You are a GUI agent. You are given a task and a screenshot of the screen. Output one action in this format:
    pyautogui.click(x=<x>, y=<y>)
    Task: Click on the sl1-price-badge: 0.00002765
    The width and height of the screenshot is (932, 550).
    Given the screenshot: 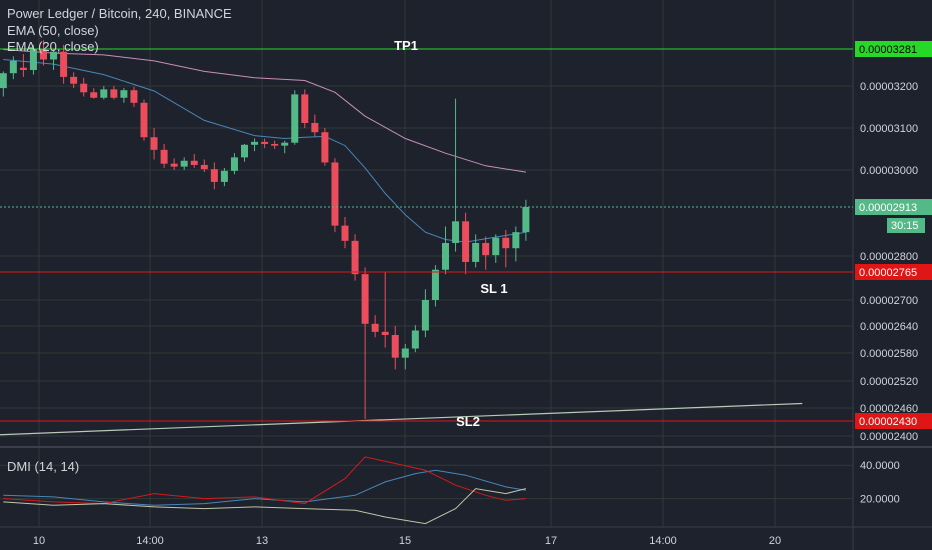 What is the action you would take?
    pyautogui.click(x=893, y=272)
    